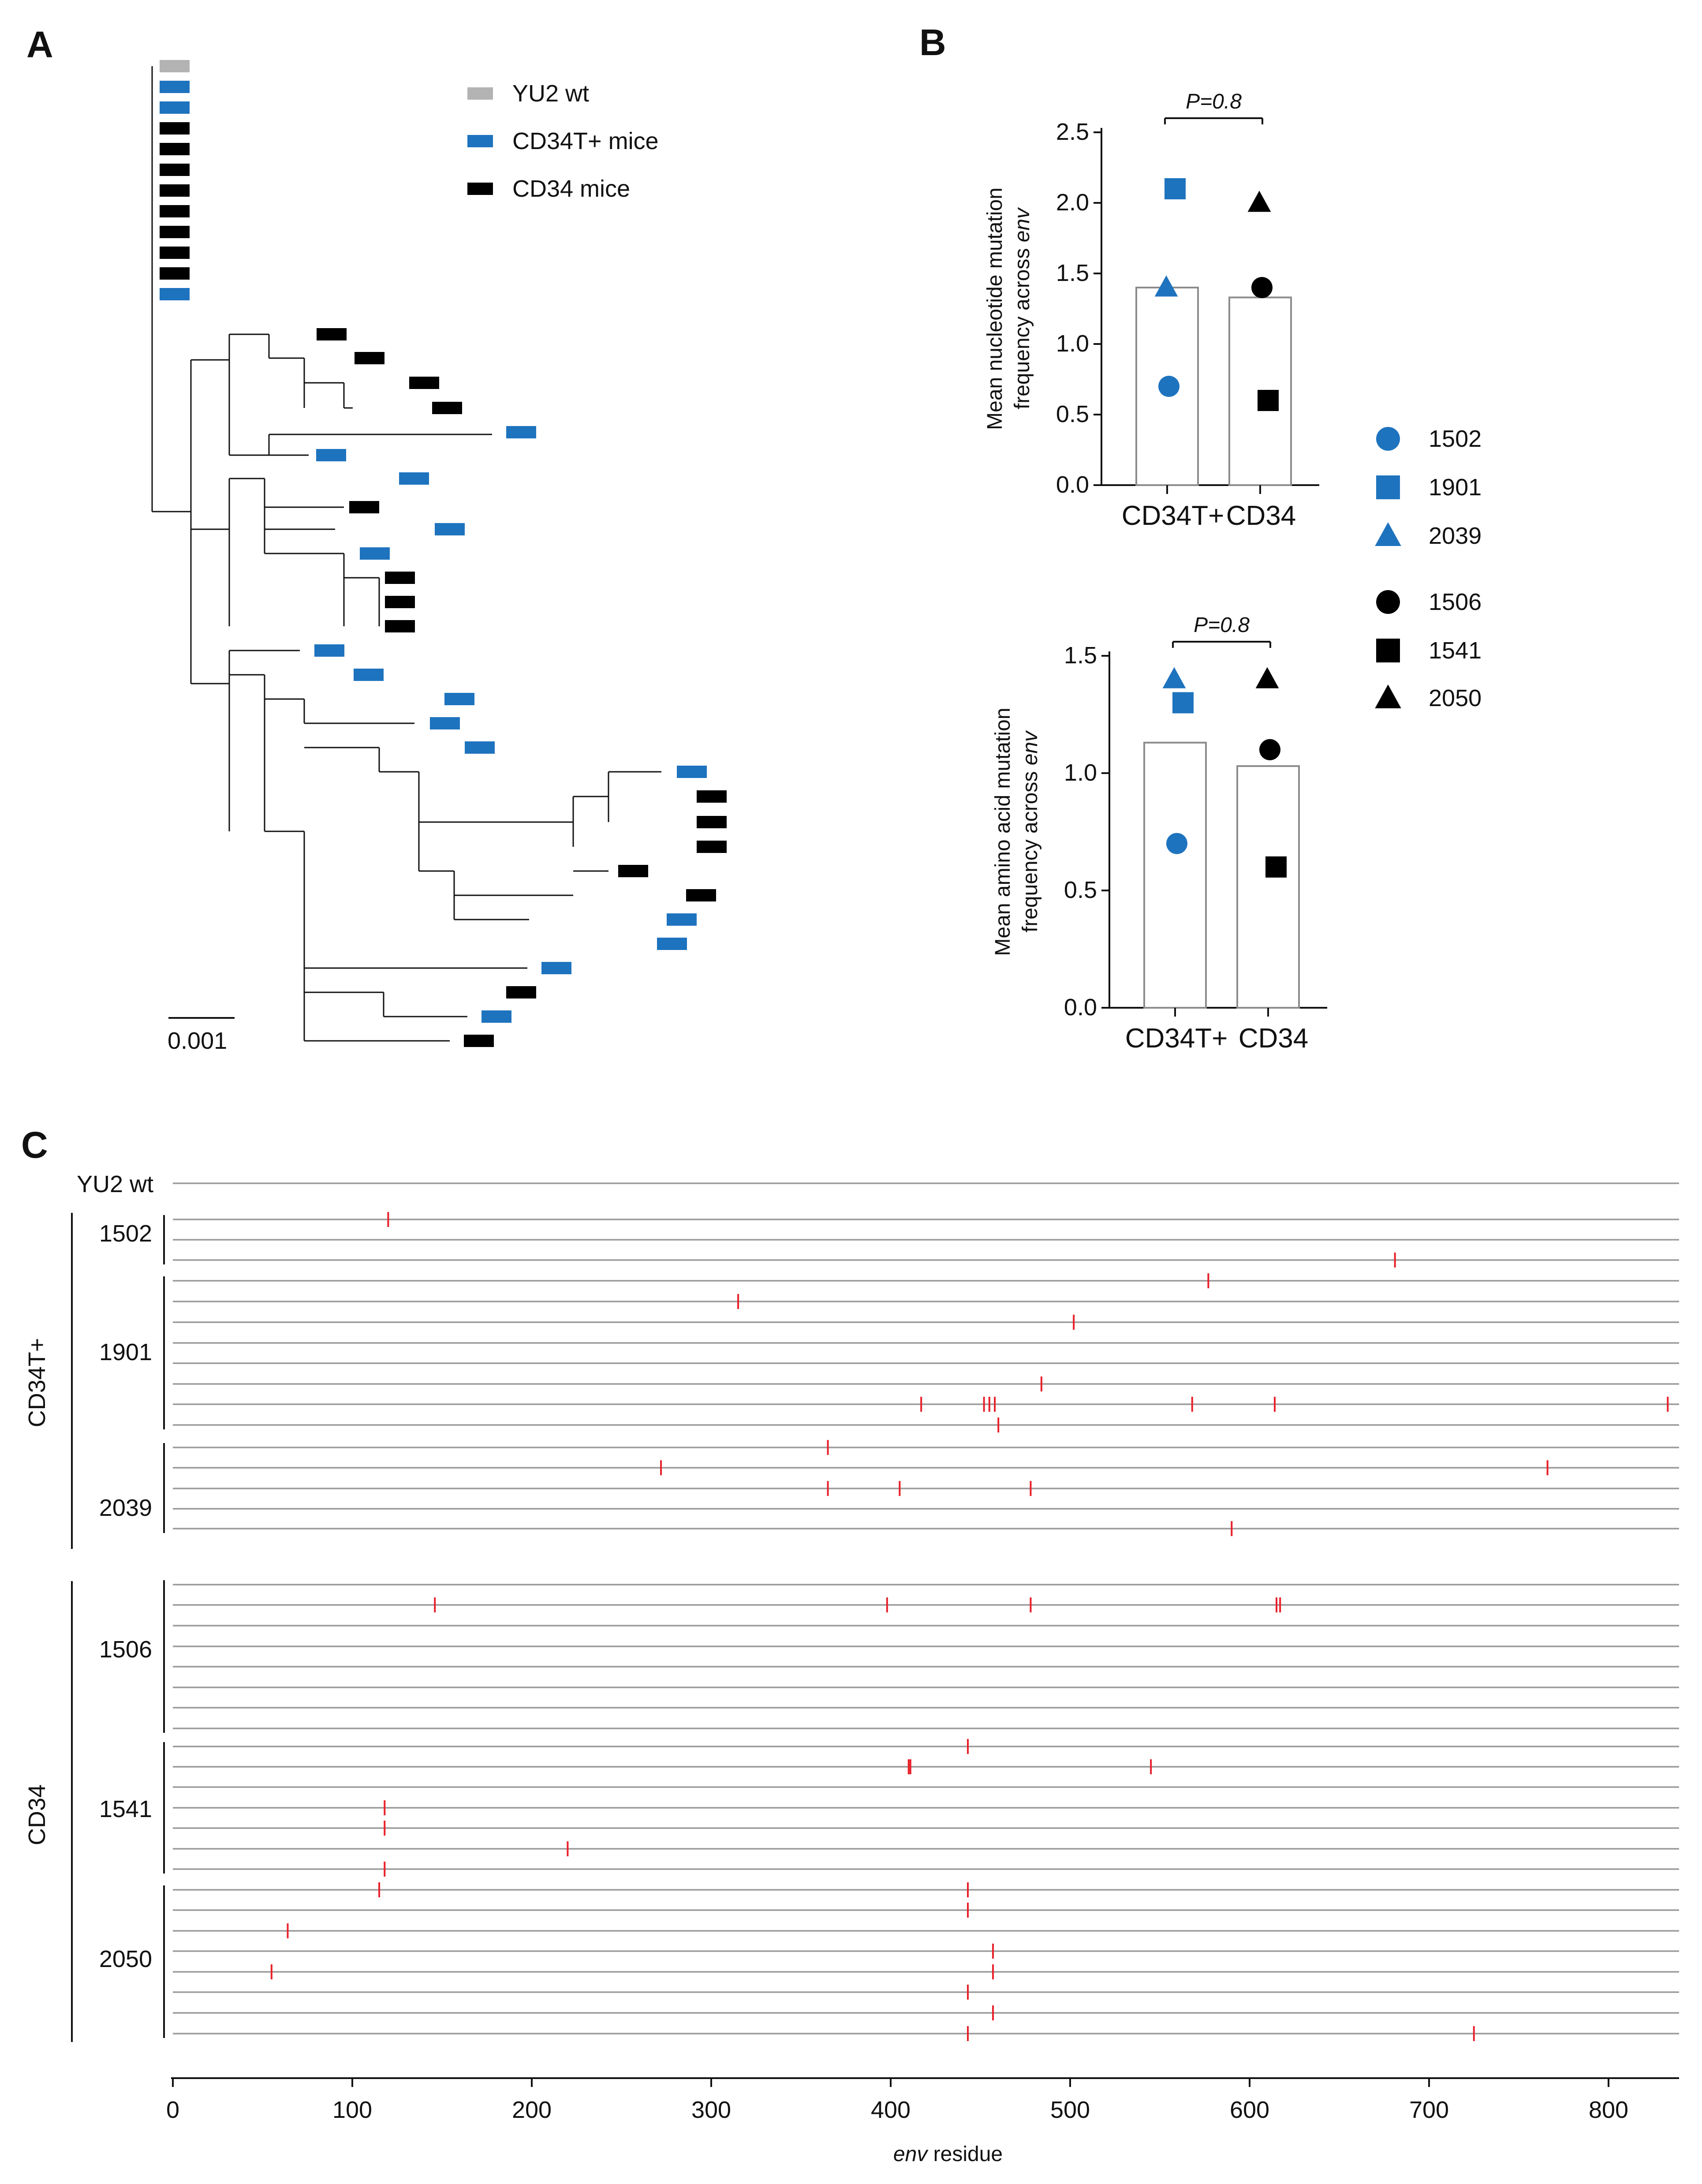 This screenshot has height=2184, width=1702. I want to click on data-point-2039, so click(1166, 286).